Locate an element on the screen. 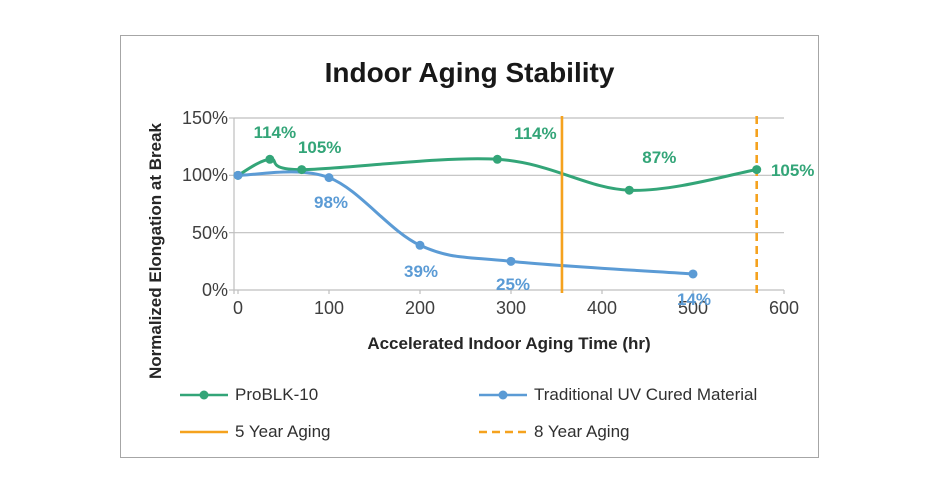  legend-label-5-year-aging: 5 Year Aging is located at coordinates (283, 431).